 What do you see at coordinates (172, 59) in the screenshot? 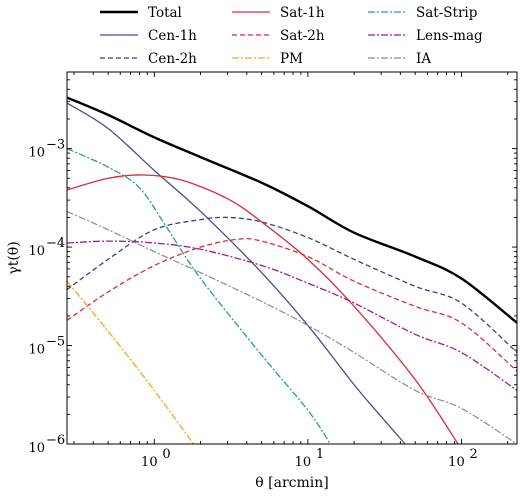
I see `legend-label: Cen-2h` at bounding box center [172, 59].